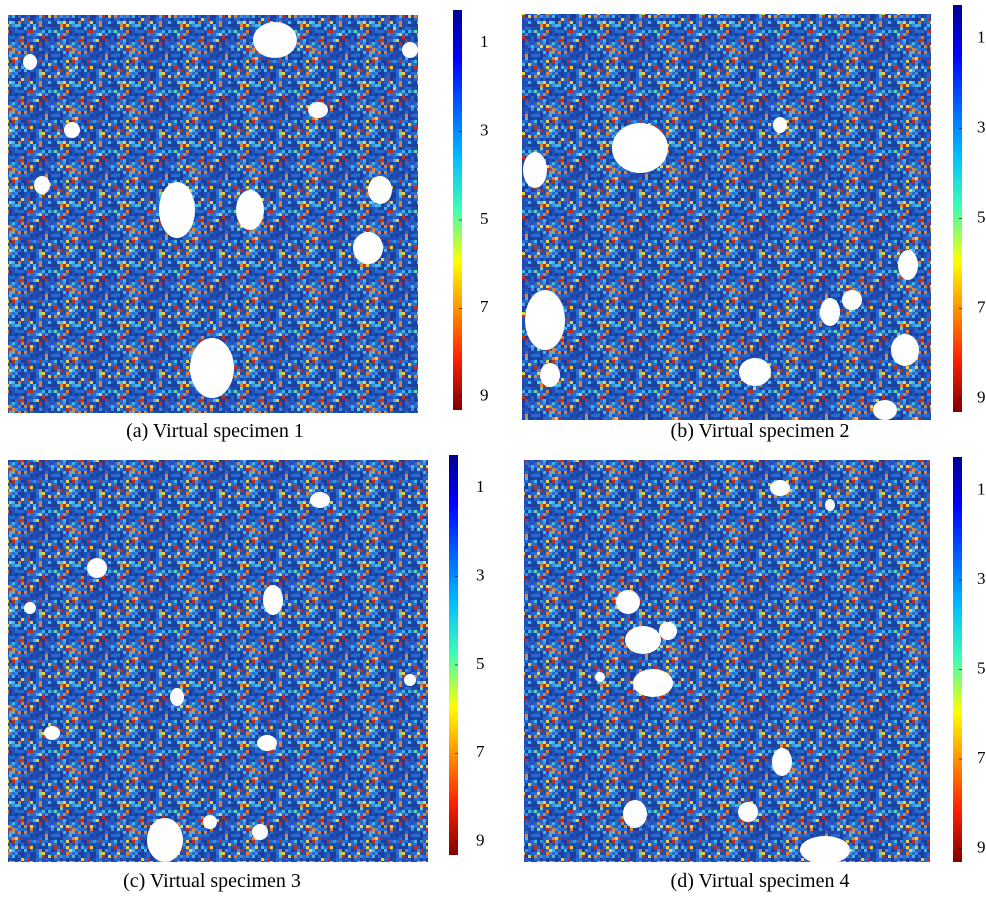 The width and height of the screenshot is (986, 899). What do you see at coordinates (760, 881) in the screenshot?
I see `caption: (d) Virtual specimen 4` at bounding box center [760, 881].